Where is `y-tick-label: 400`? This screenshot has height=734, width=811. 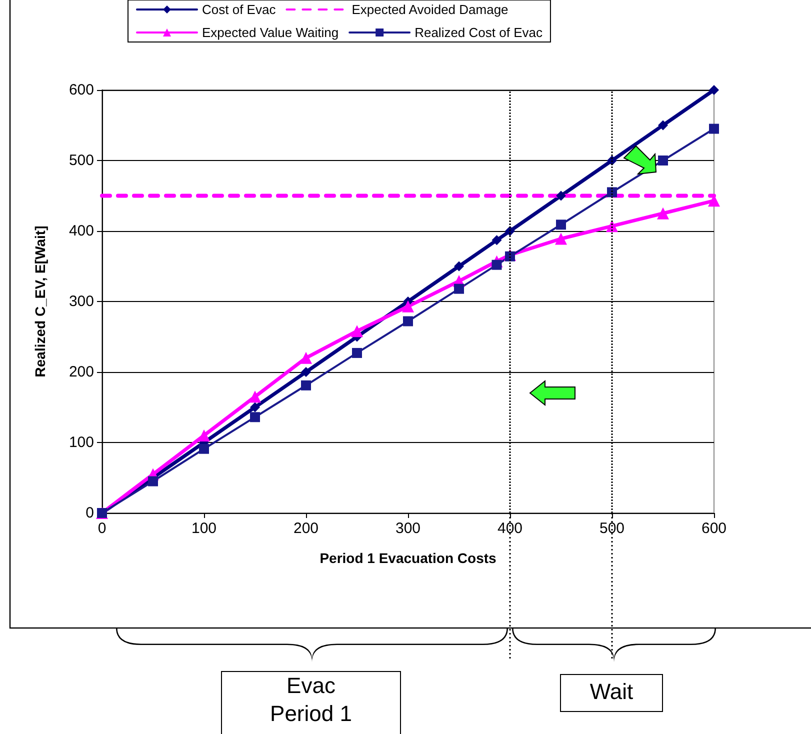 y-tick-label: 400 is located at coordinates (81, 231).